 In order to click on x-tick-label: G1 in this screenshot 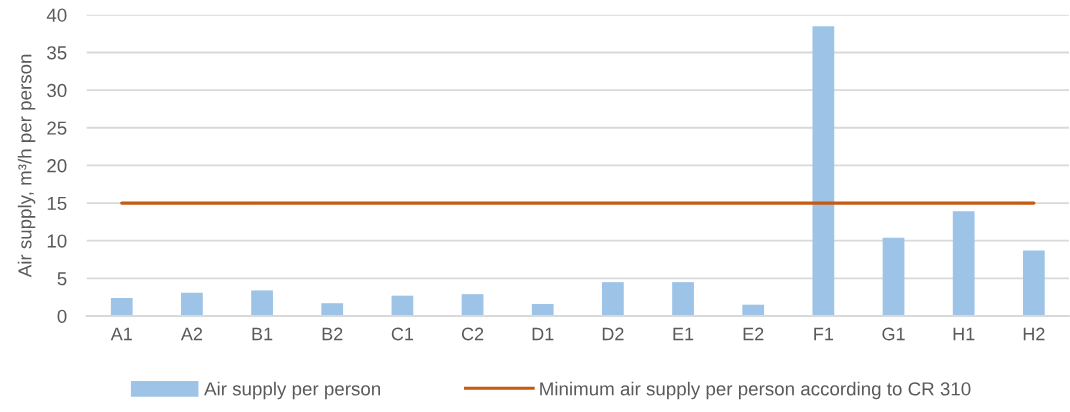, I will do `click(893, 334)`.